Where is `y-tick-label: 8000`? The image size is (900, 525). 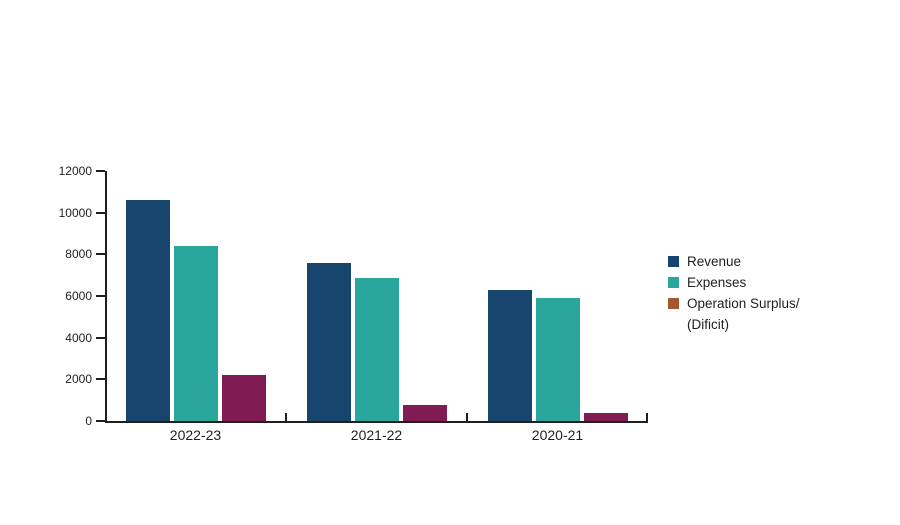
y-tick-label: 8000 is located at coordinates (78, 254).